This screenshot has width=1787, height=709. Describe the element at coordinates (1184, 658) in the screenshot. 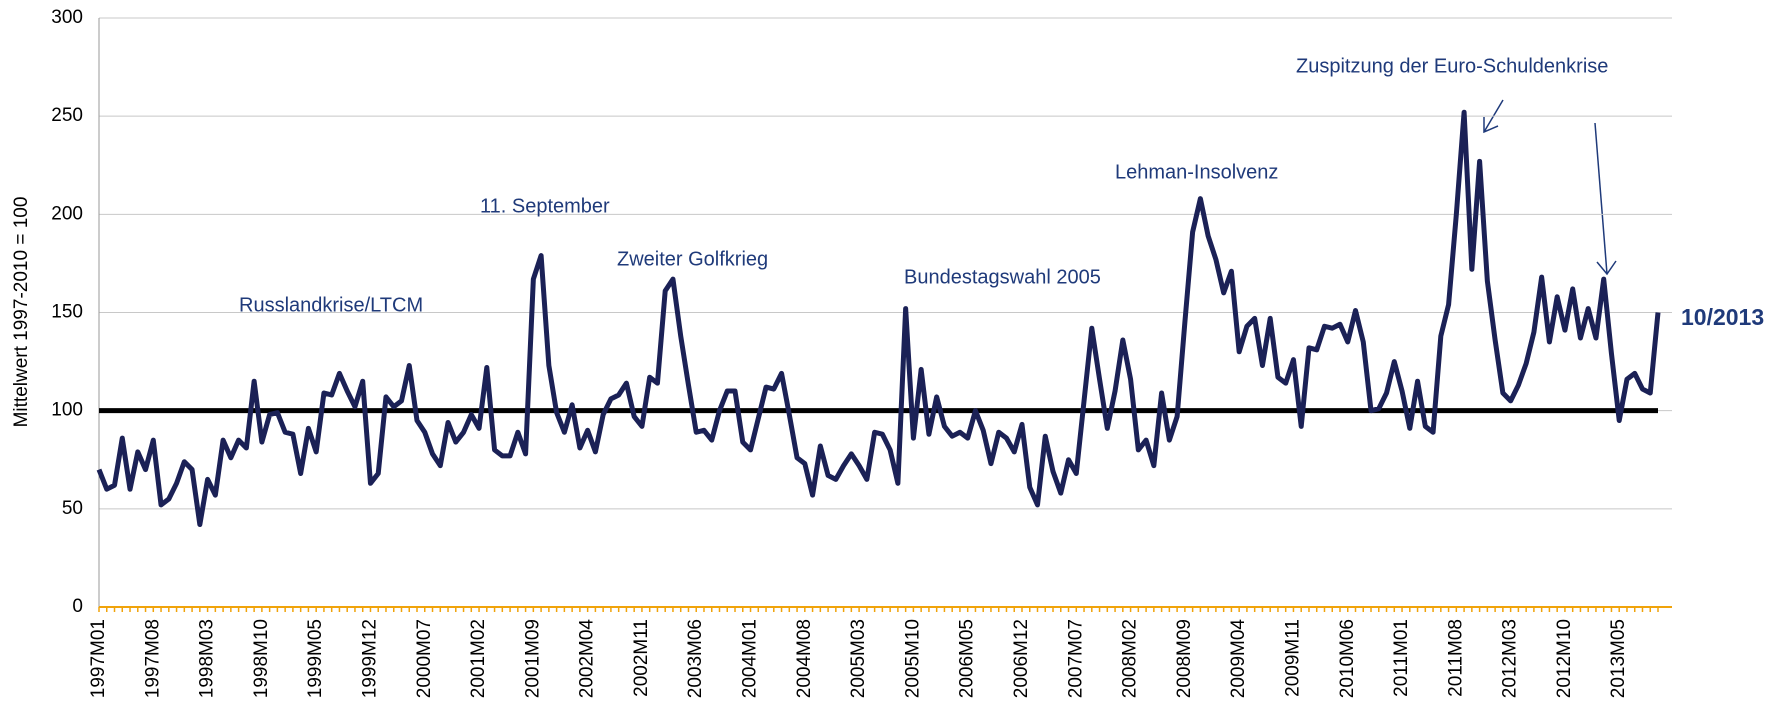

I see `x-tick-label: 2008M09` at that location.